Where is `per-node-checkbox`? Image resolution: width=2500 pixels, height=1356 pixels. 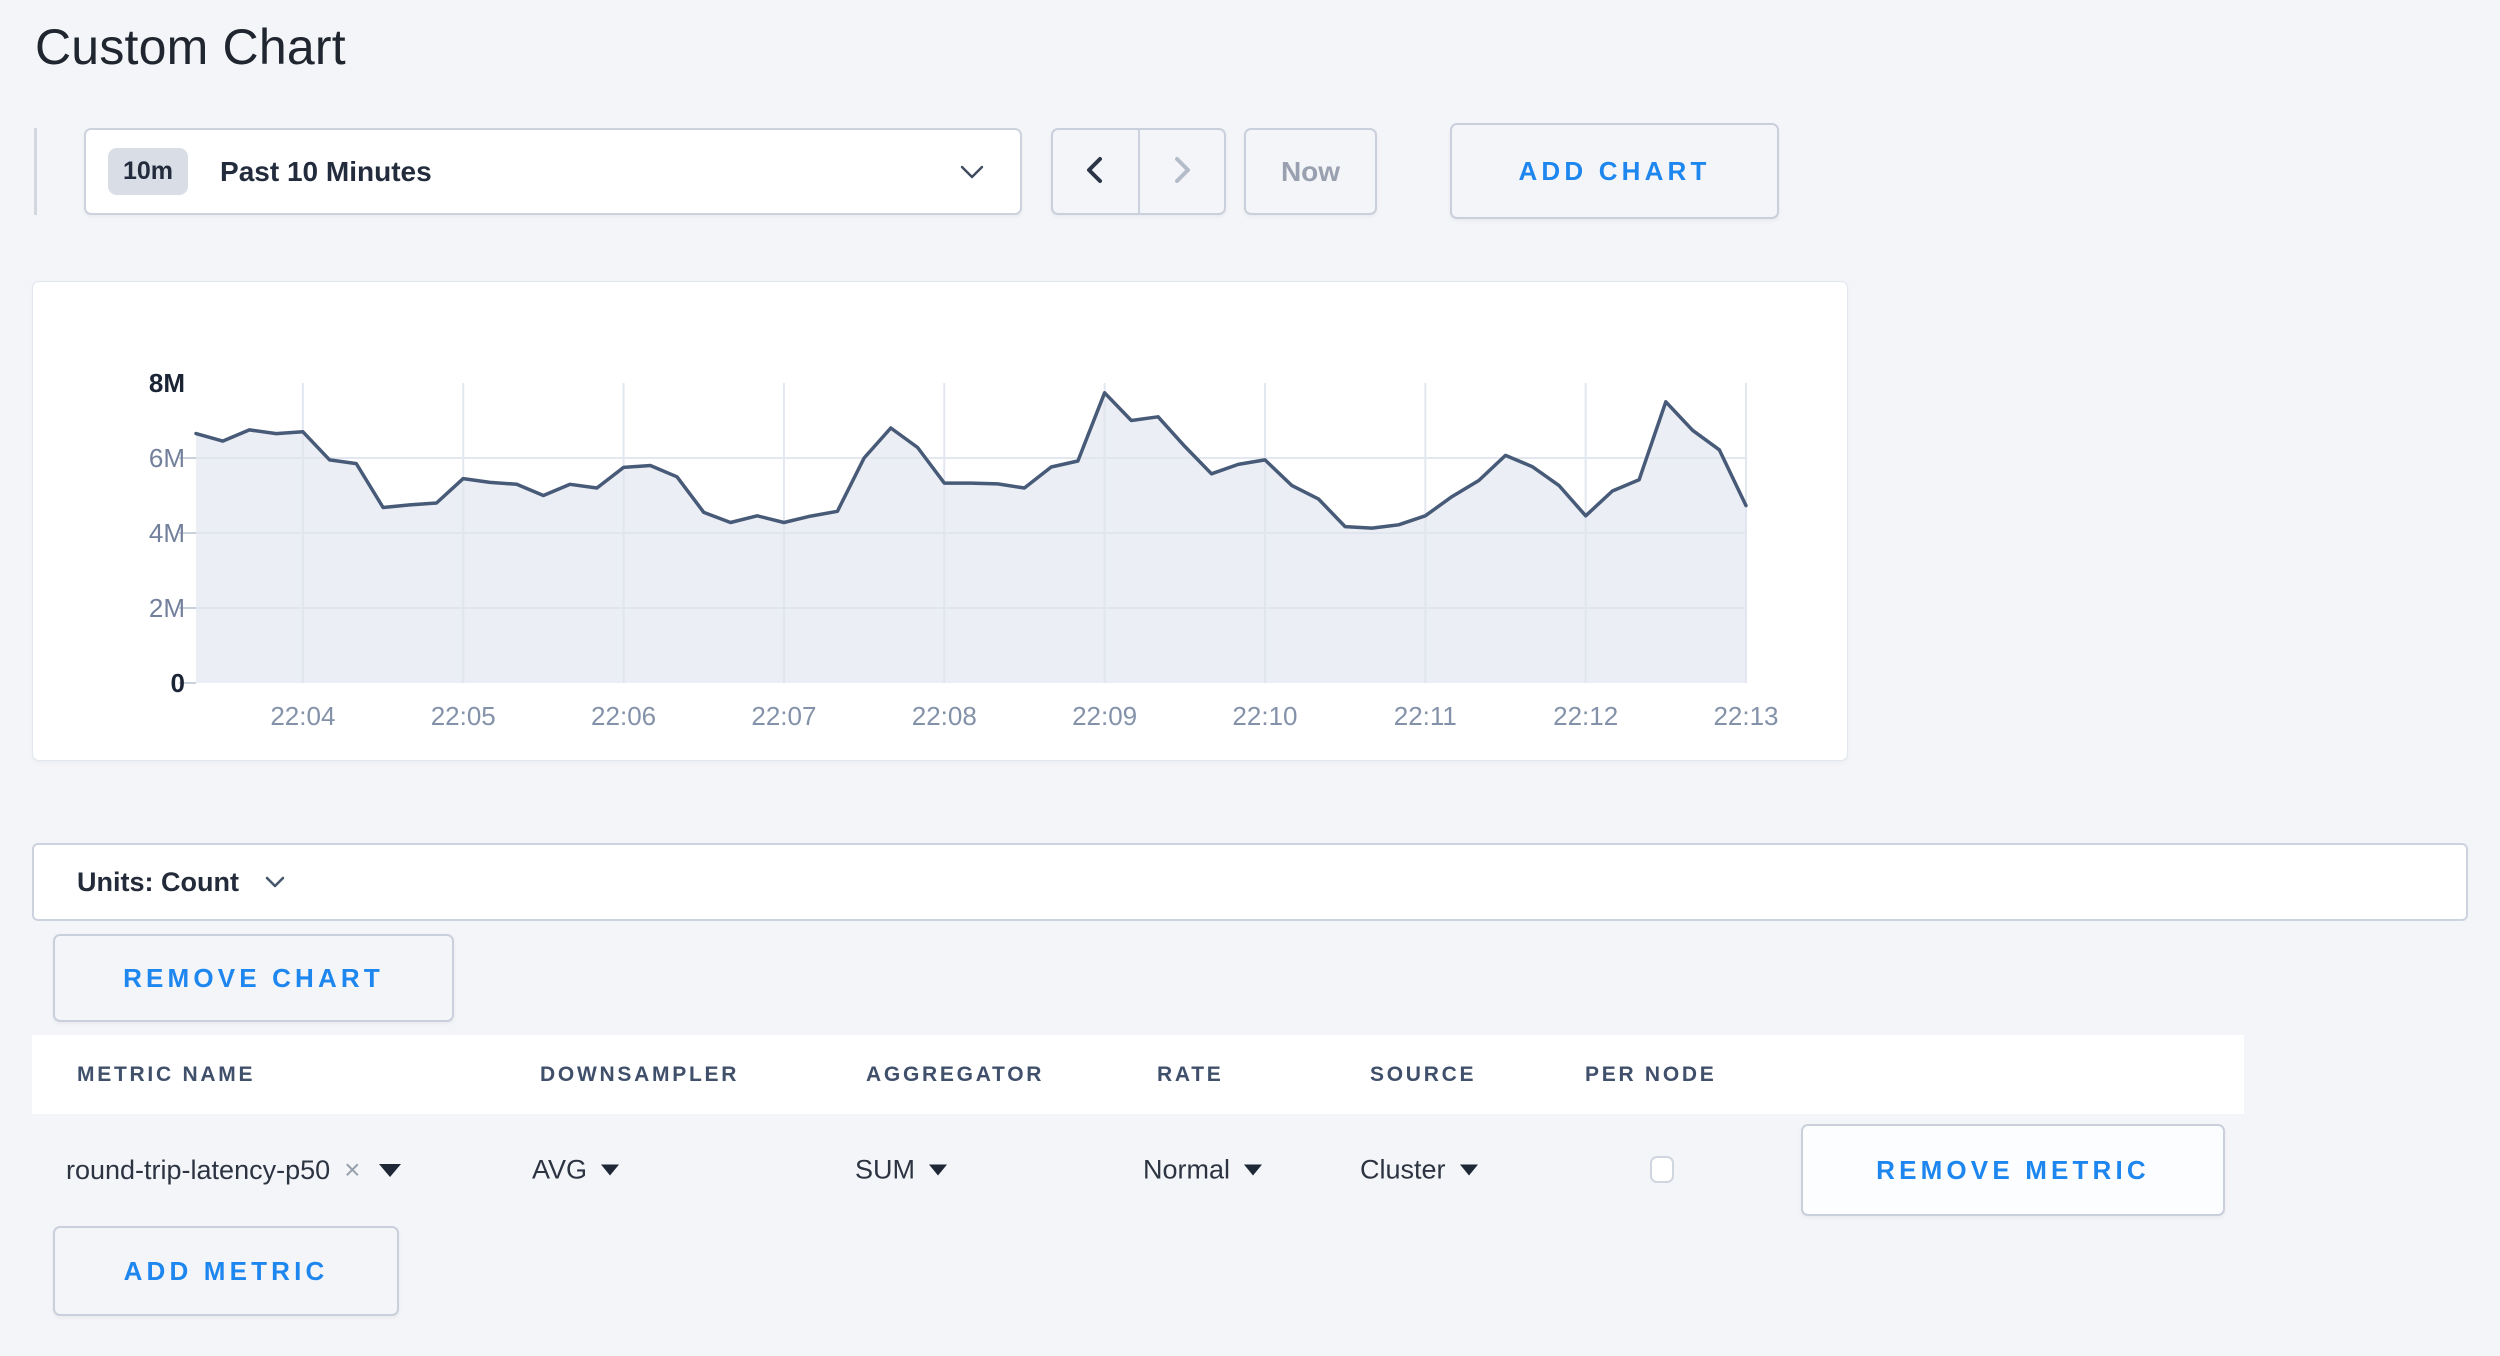 per-node-checkbox is located at coordinates (1662, 1169).